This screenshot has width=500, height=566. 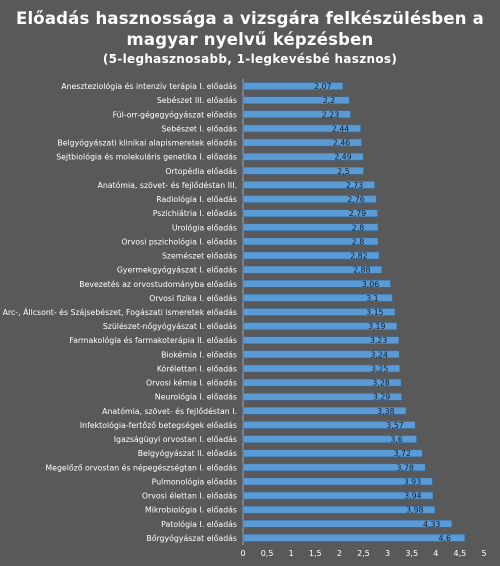 What do you see at coordinates (330, 114) in the screenshot?
I see `data-label: 2,23` at bounding box center [330, 114].